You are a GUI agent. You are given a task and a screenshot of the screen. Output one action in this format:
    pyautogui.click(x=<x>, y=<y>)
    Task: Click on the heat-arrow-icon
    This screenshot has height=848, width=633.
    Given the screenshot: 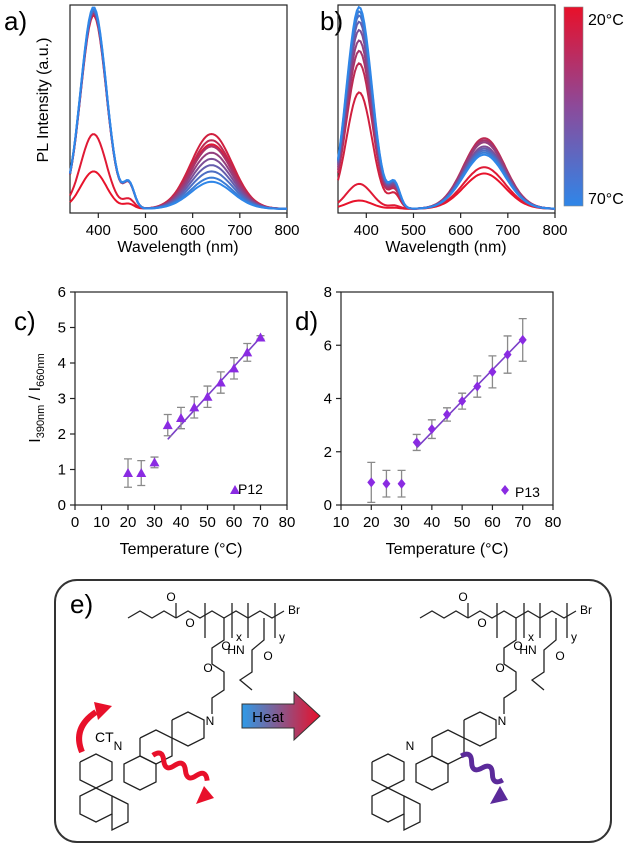 What is the action you would take?
    pyautogui.click(x=281, y=716)
    